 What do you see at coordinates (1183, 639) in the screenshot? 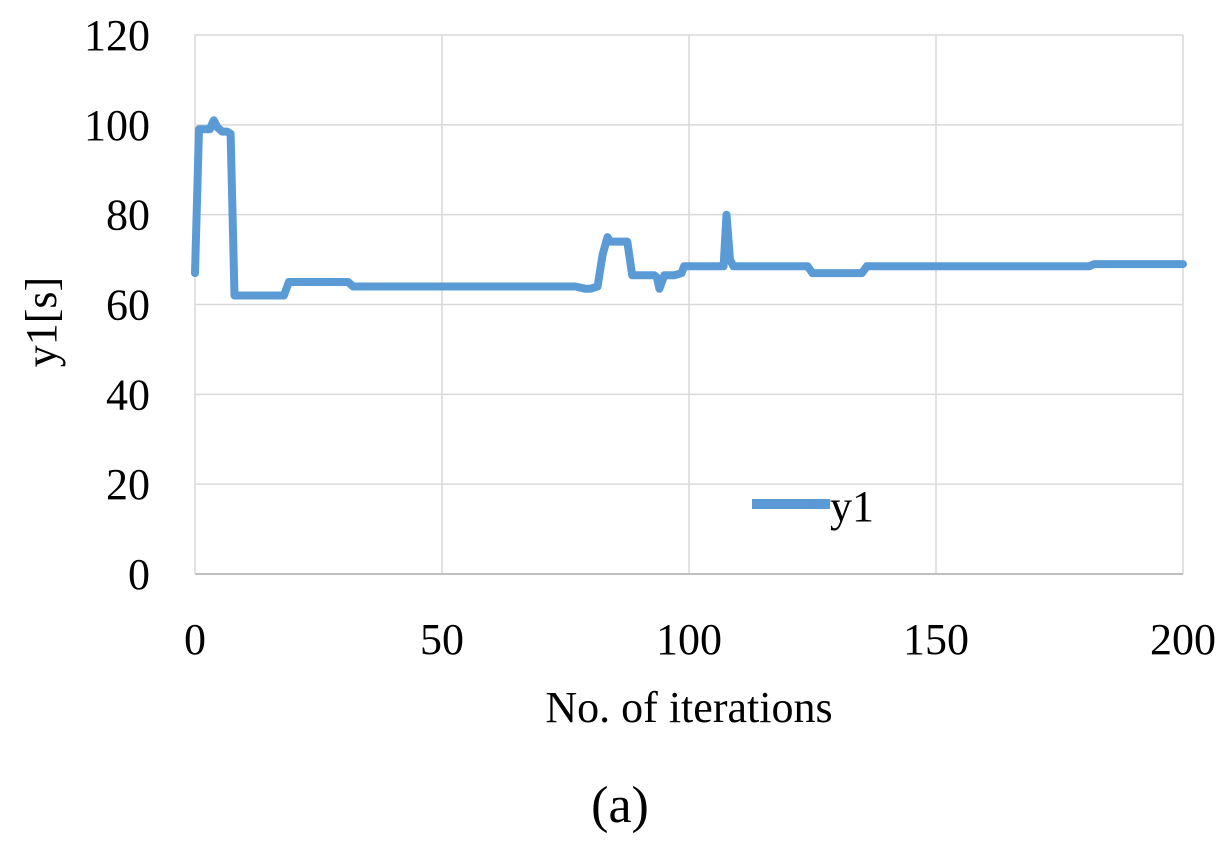
I see `x-tick-label-200: 200` at bounding box center [1183, 639].